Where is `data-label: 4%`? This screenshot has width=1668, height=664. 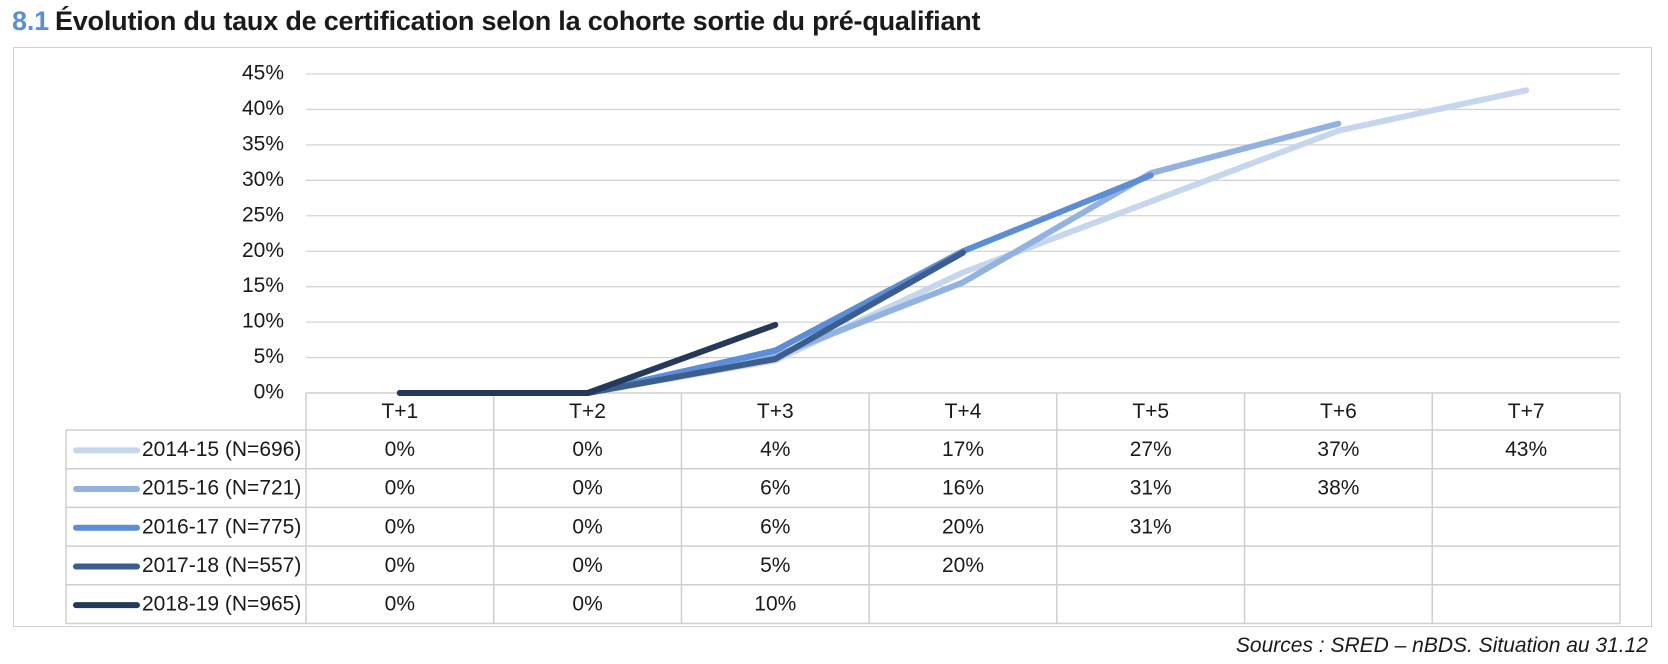
data-label: 4% is located at coordinates (775, 449).